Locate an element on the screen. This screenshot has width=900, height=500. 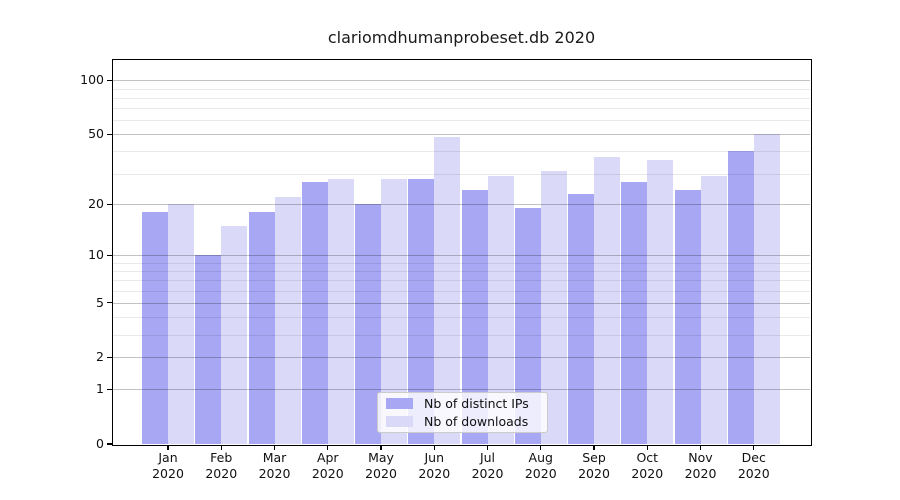
x-axis-month-label: Aug is located at coordinates (540, 457).